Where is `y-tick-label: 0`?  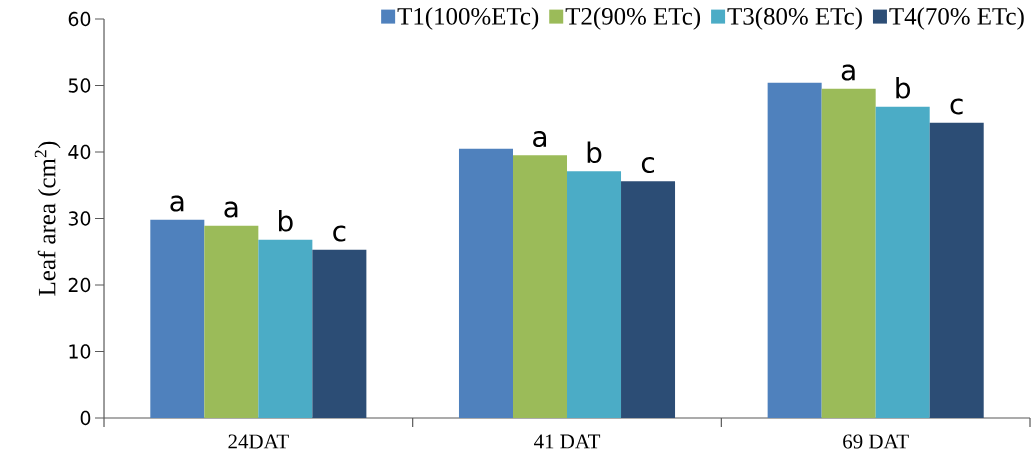
y-tick-label: 0 is located at coordinates (85, 418).